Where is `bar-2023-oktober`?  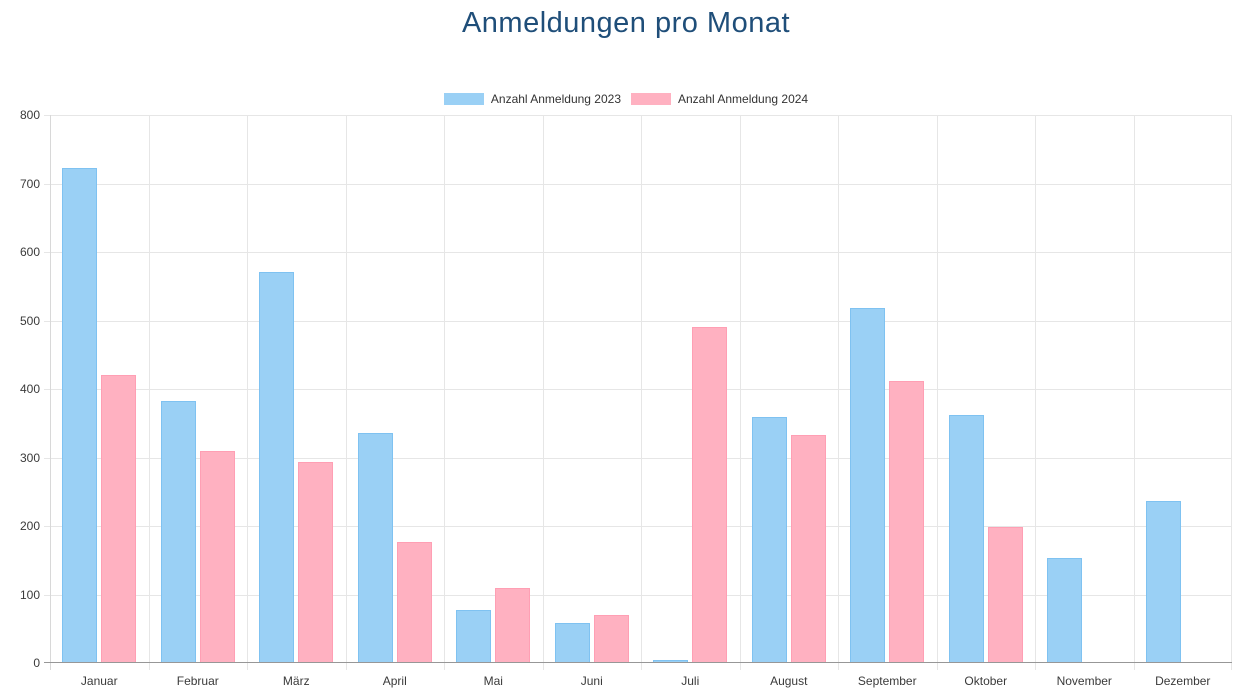 bar-2023-oktober is located at coordinates (966, 539).